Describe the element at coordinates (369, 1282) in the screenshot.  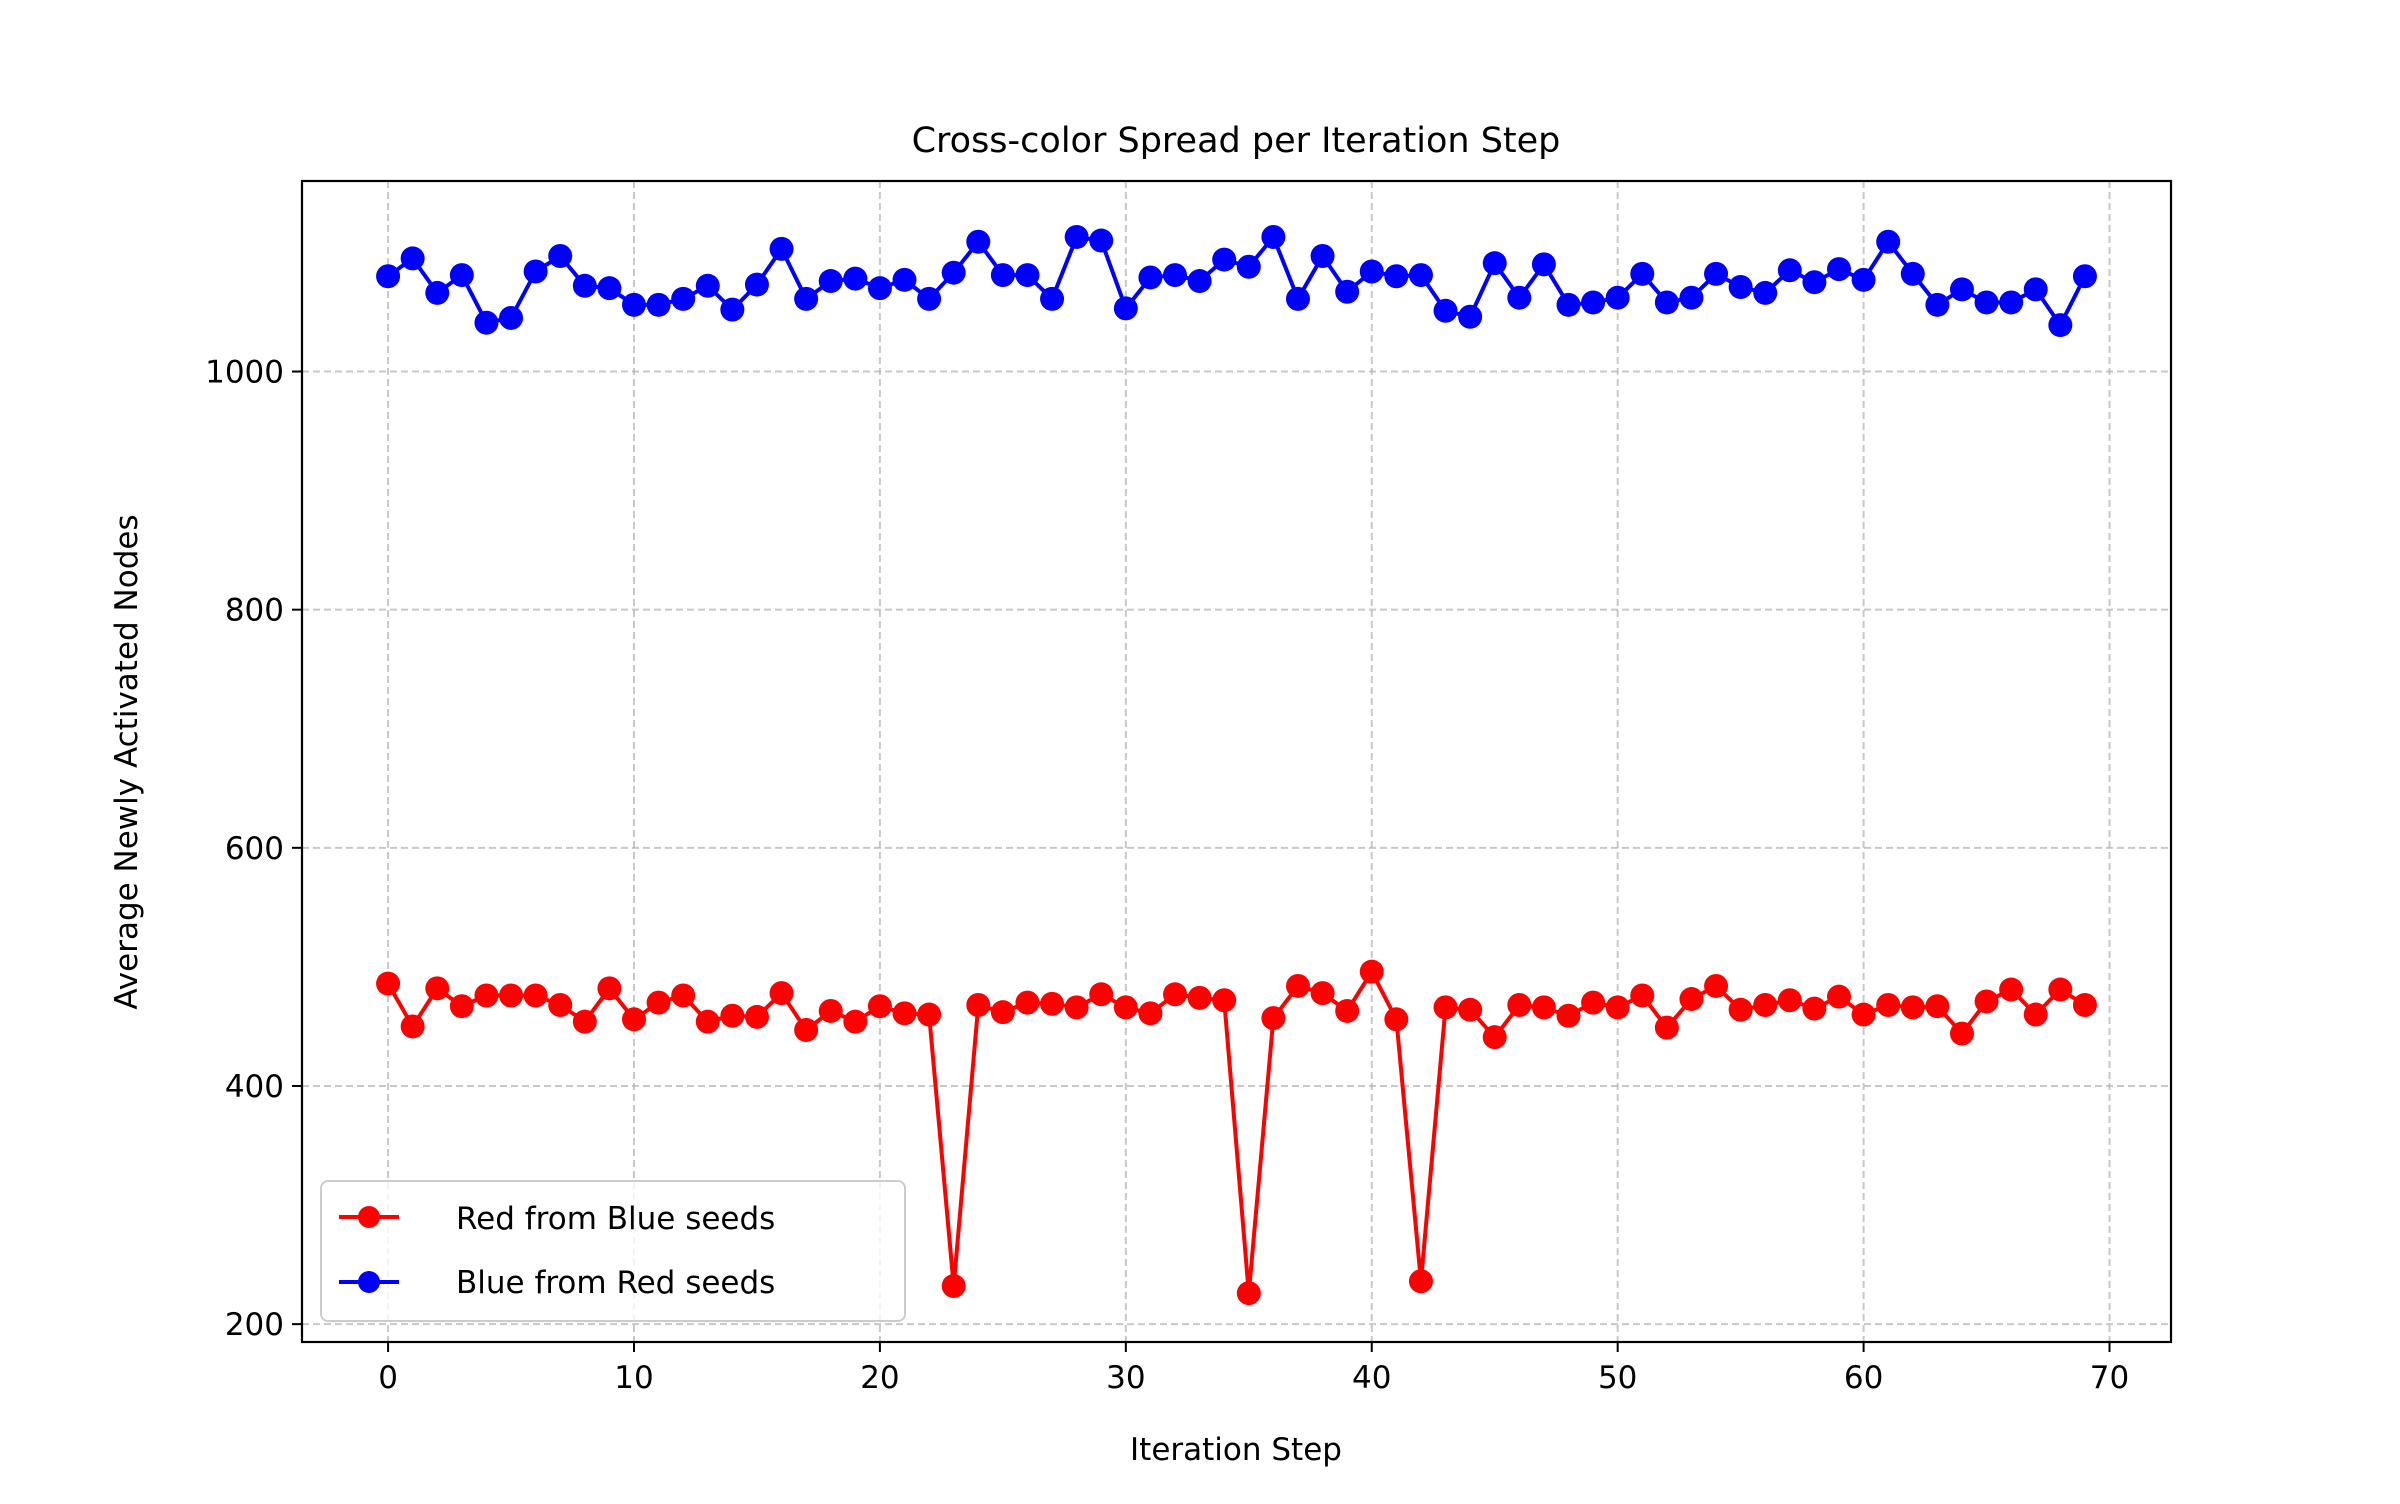
I see `legend-marker-blue` at that location.